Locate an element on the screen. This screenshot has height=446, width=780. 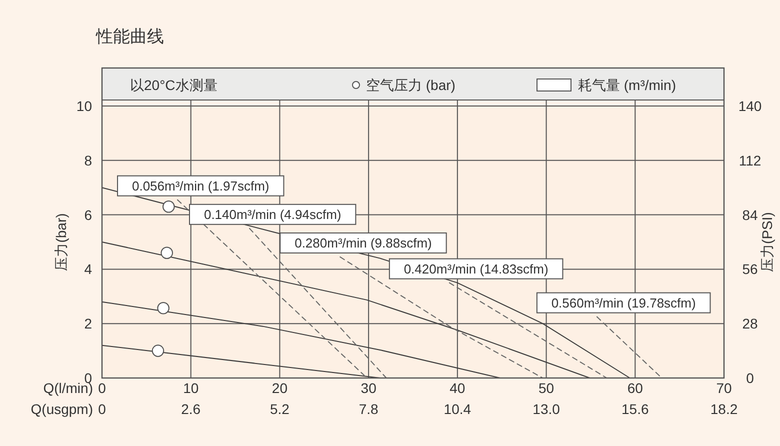
x2-tick-label: 0 is located at coordinates (102, 409).